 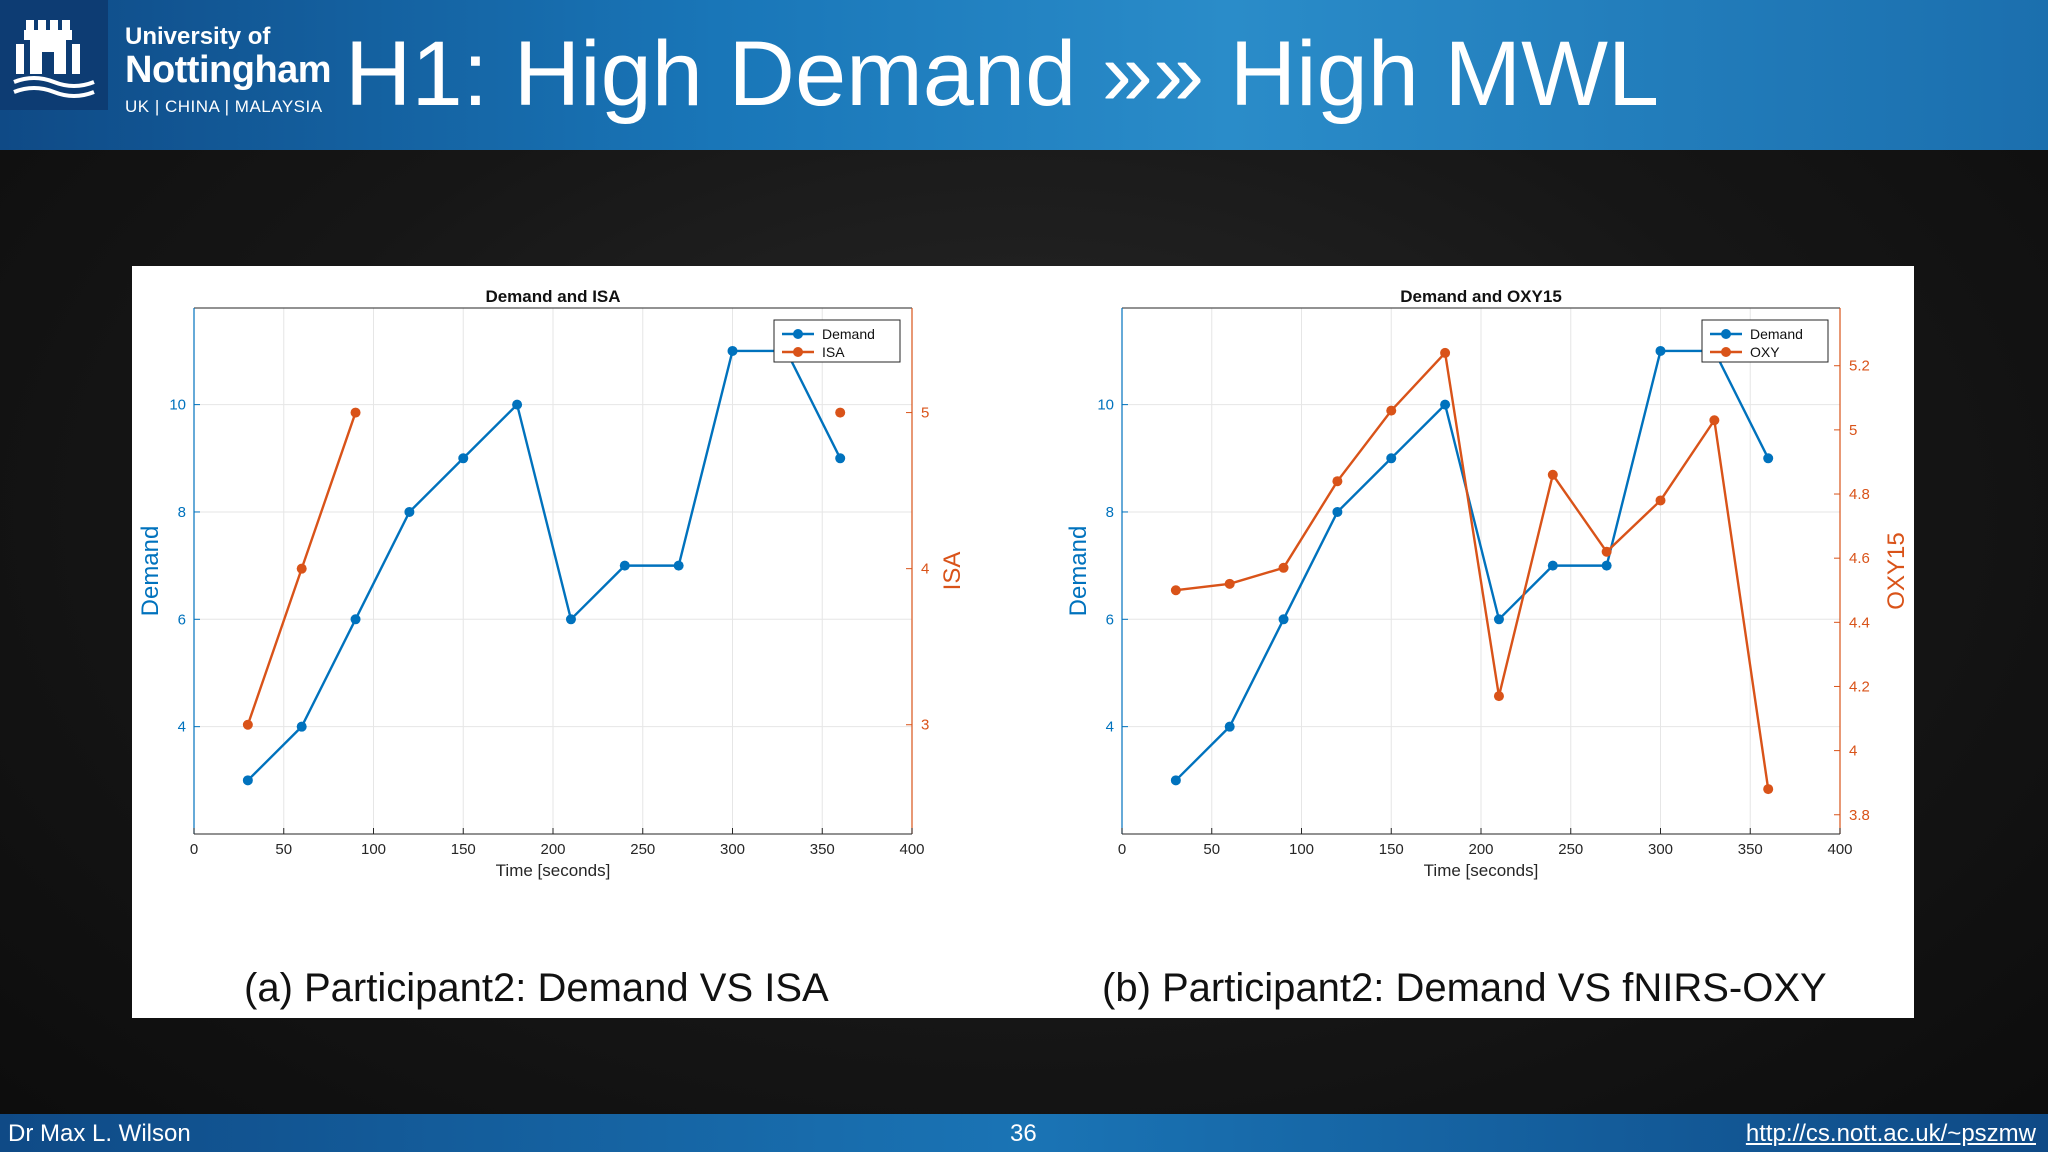 I want to click on footer-url-link: http://cs.nott.ac.uk/~pszmw, so click(x=1890, y=1133).